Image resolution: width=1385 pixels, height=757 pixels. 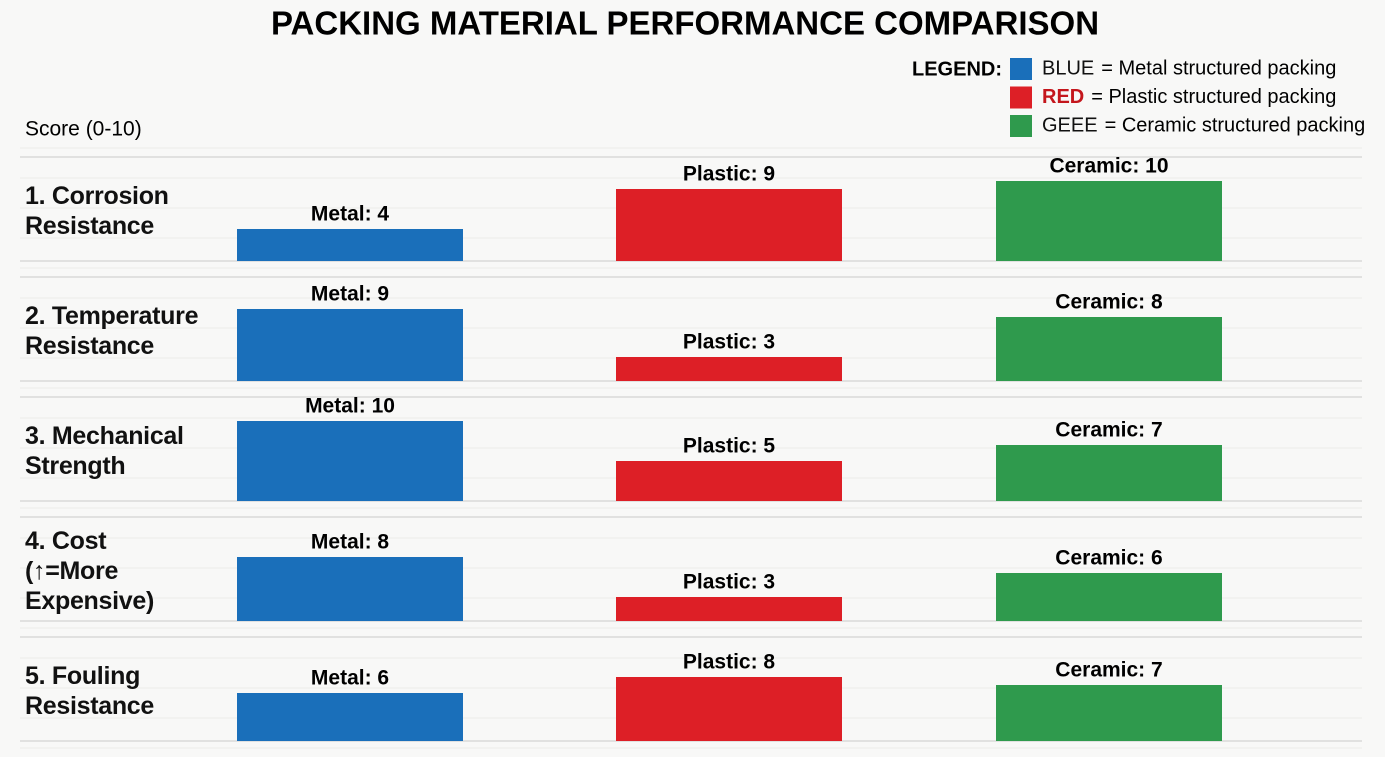 I want to click on data-label: Plastic: 5, so click(x=729, y=446).